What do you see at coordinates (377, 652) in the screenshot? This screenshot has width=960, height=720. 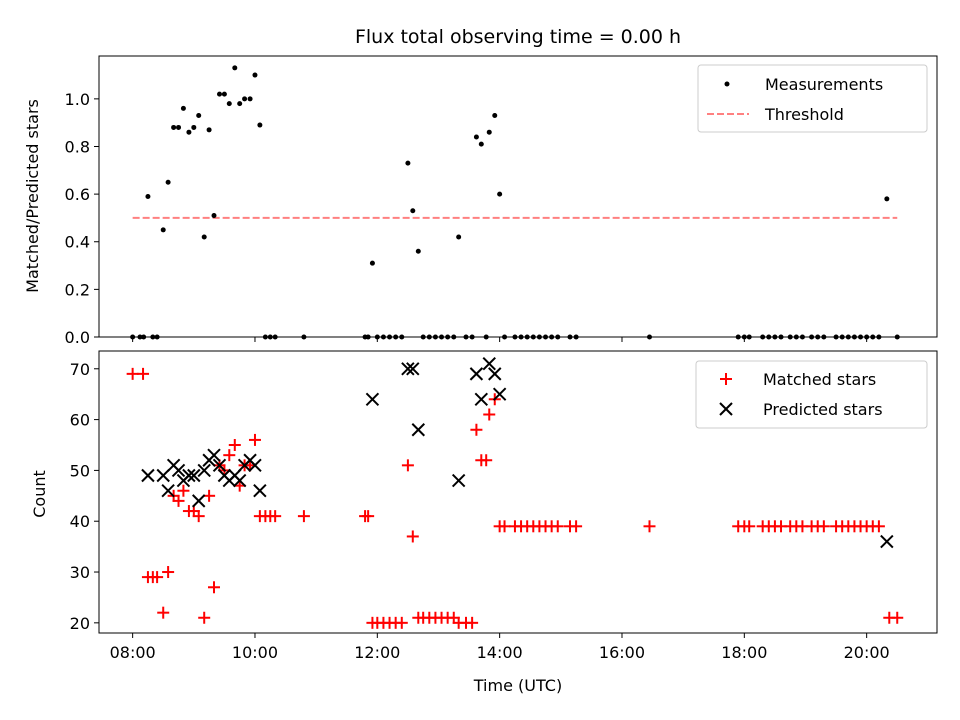 I see `bottom-x-tick-label: 12:00` at bounding box center [377, 652].